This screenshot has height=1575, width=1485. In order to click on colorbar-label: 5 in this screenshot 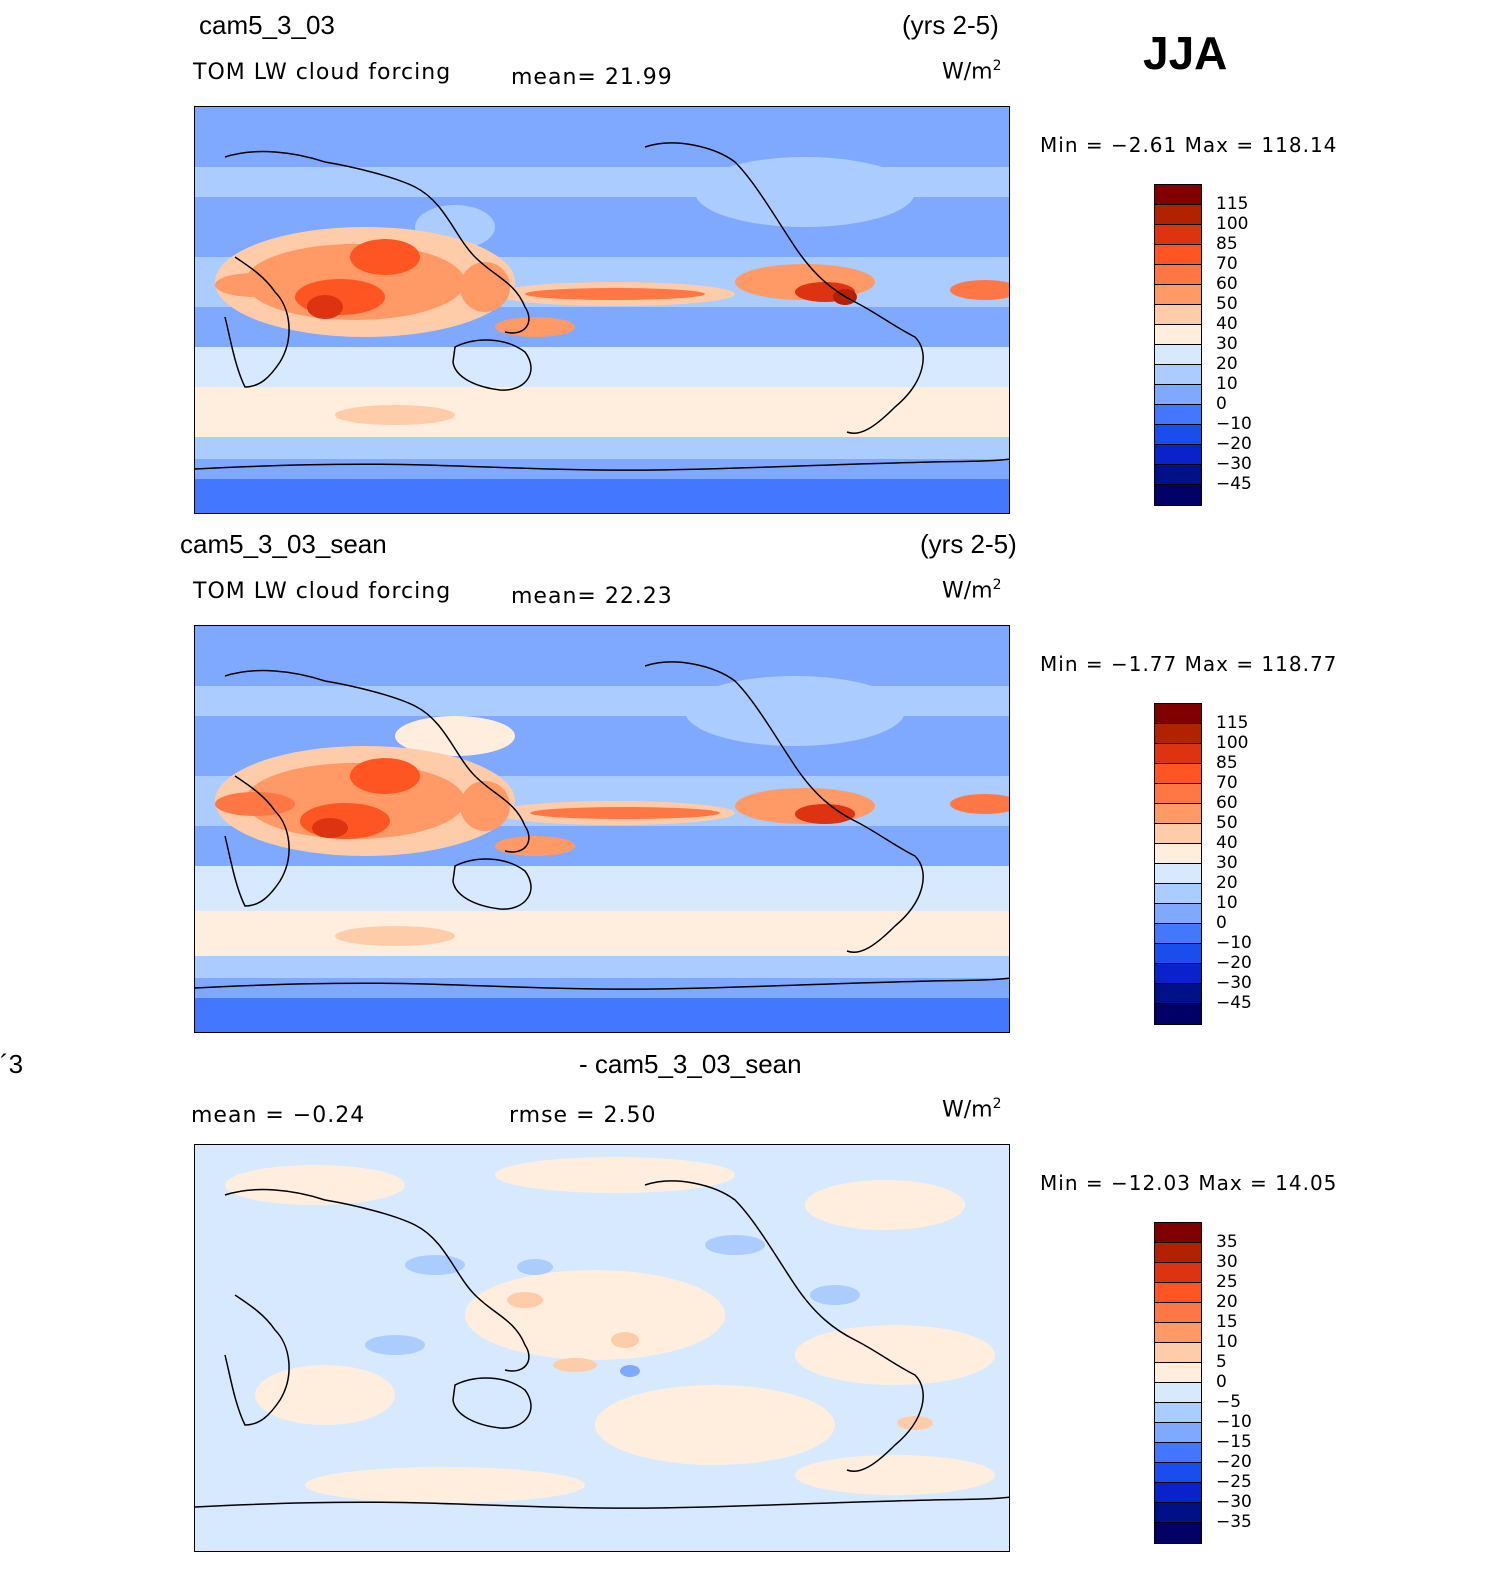, I will do `click(1221, 1362)`.